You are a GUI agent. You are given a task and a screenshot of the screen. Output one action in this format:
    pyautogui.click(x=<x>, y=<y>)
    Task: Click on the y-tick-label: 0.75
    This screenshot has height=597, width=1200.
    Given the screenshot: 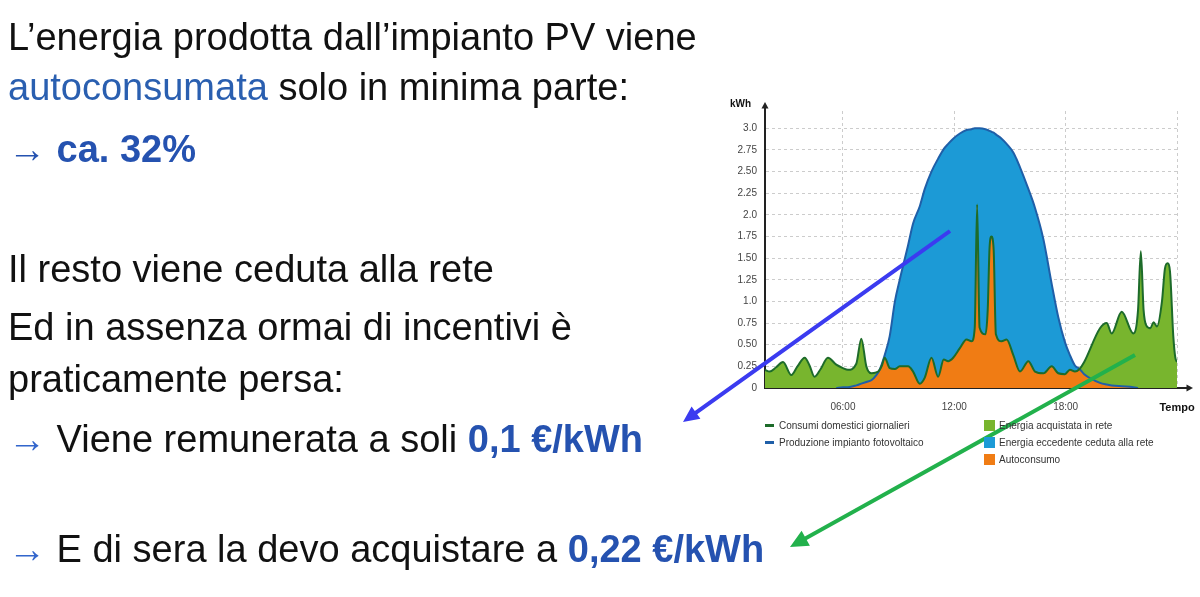 What is the action you would take?
    pyautogui.click(x=747, y=322)
    